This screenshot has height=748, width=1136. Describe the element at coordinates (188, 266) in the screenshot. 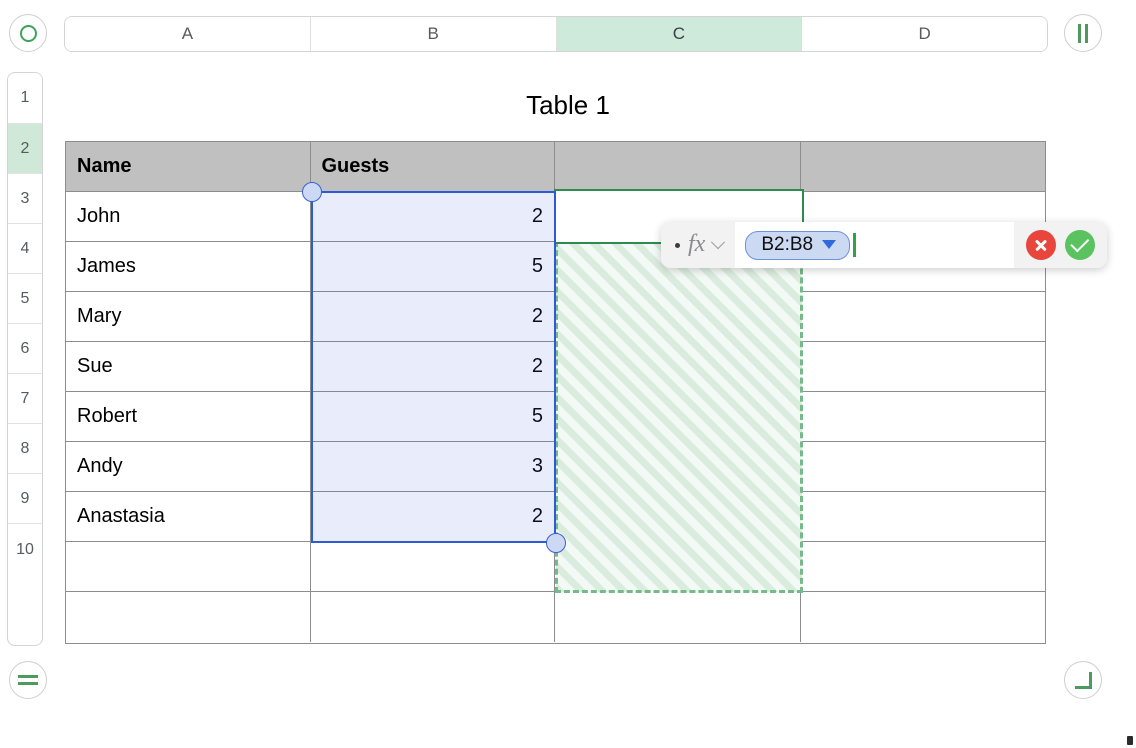

I see `cell-A3: James` at that location.